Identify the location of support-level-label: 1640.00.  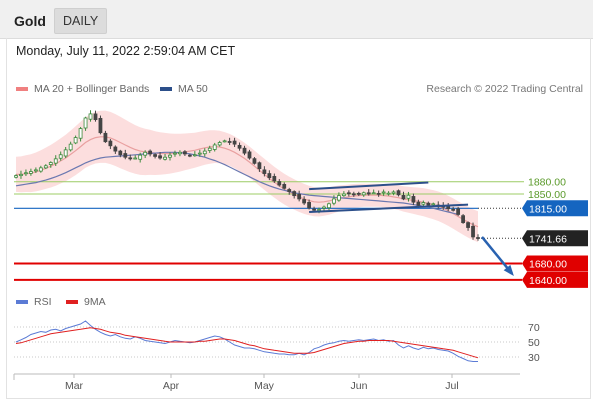
(548, 281).